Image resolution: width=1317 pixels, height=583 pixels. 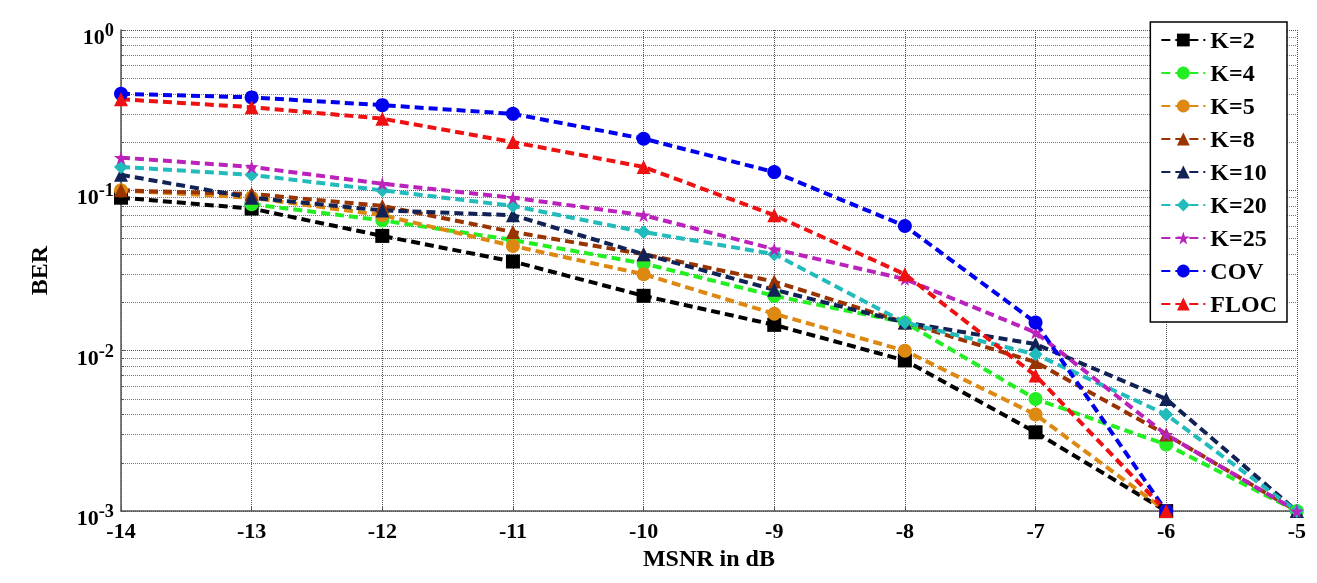 I want to click on legend-label: K=4, so click(x=1232, y=73).